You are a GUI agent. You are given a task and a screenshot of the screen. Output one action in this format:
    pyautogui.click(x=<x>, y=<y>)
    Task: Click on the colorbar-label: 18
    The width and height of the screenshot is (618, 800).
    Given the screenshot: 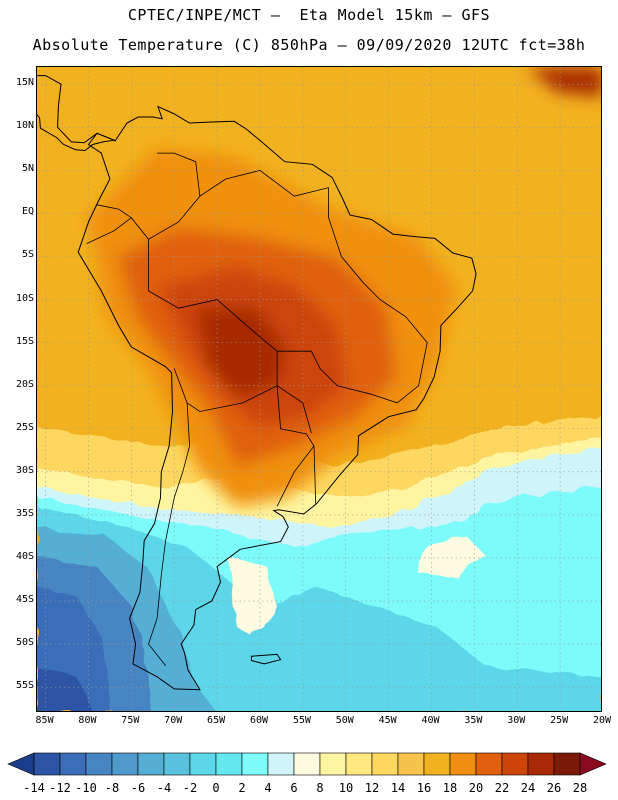 What is the action you would take?
    pyautogui.click(x=450, y=788)
    